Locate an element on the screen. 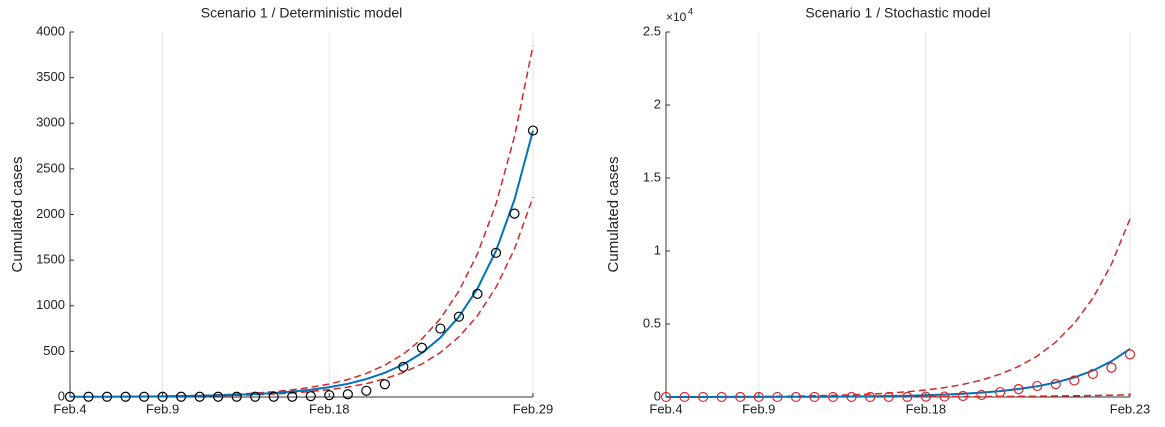 This screenshot has width=1165, height=427. y-tick-label: 1500 is located at coordinates (50, 259).